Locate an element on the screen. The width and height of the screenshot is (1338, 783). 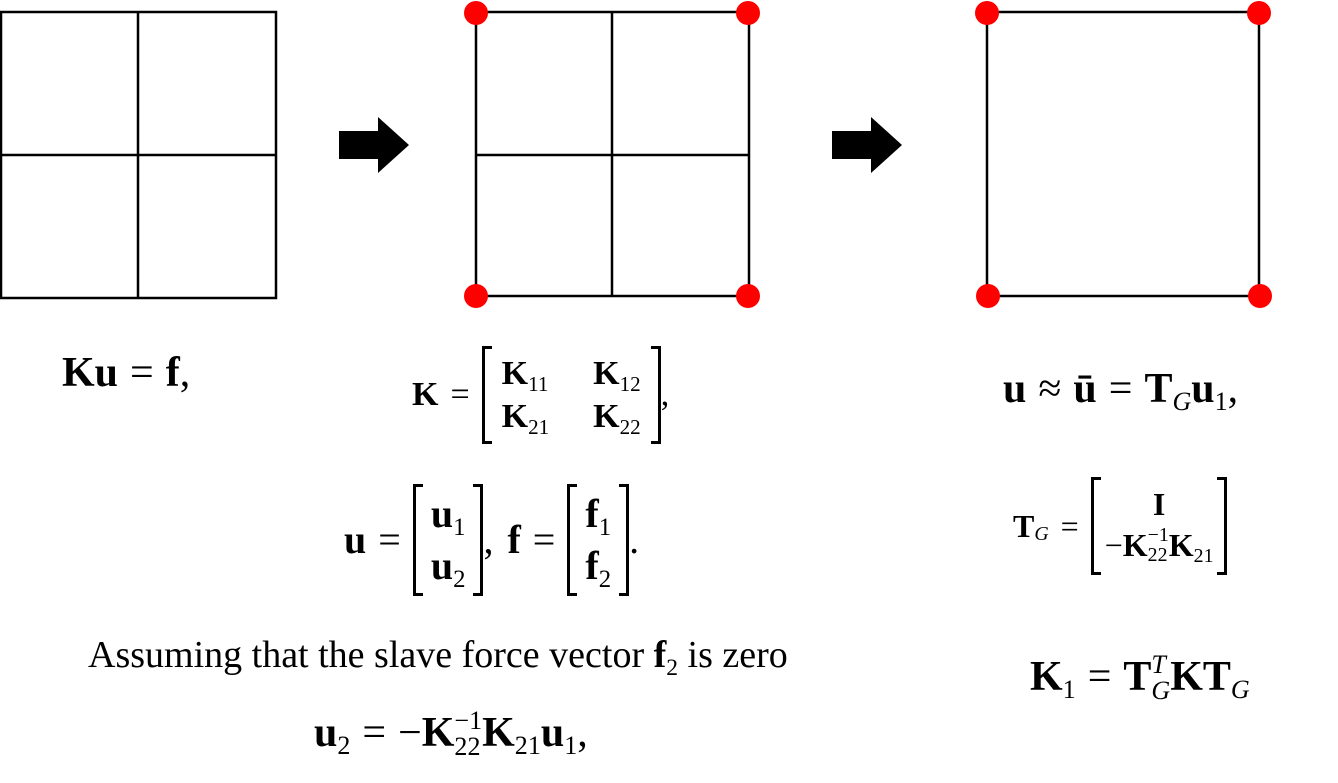
equation-TG: TG = I −K −1 22 K21 is located at coordinates (1120, 526).